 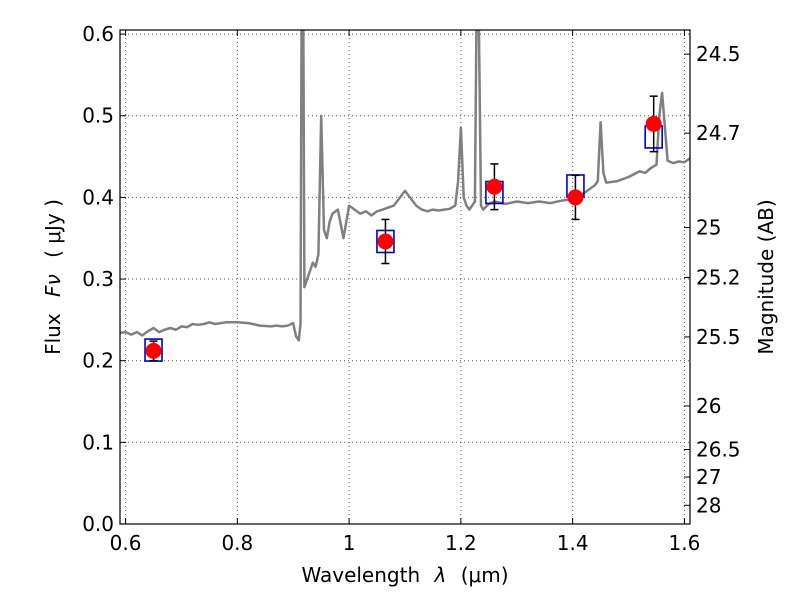 I want to click on y-axis-label-text: Flux, so click(x=53, y=334).